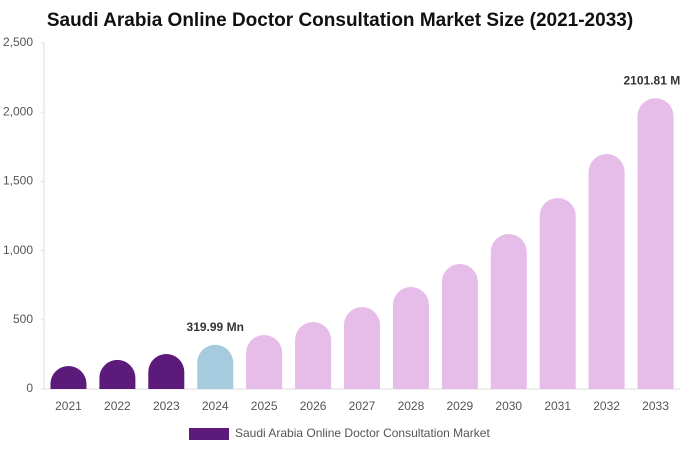 This screenshot has height=450, width=680. Describe the element at coordinates (18, 250) in the screenshot. I see `y-tick-label: 1,000` at that location.